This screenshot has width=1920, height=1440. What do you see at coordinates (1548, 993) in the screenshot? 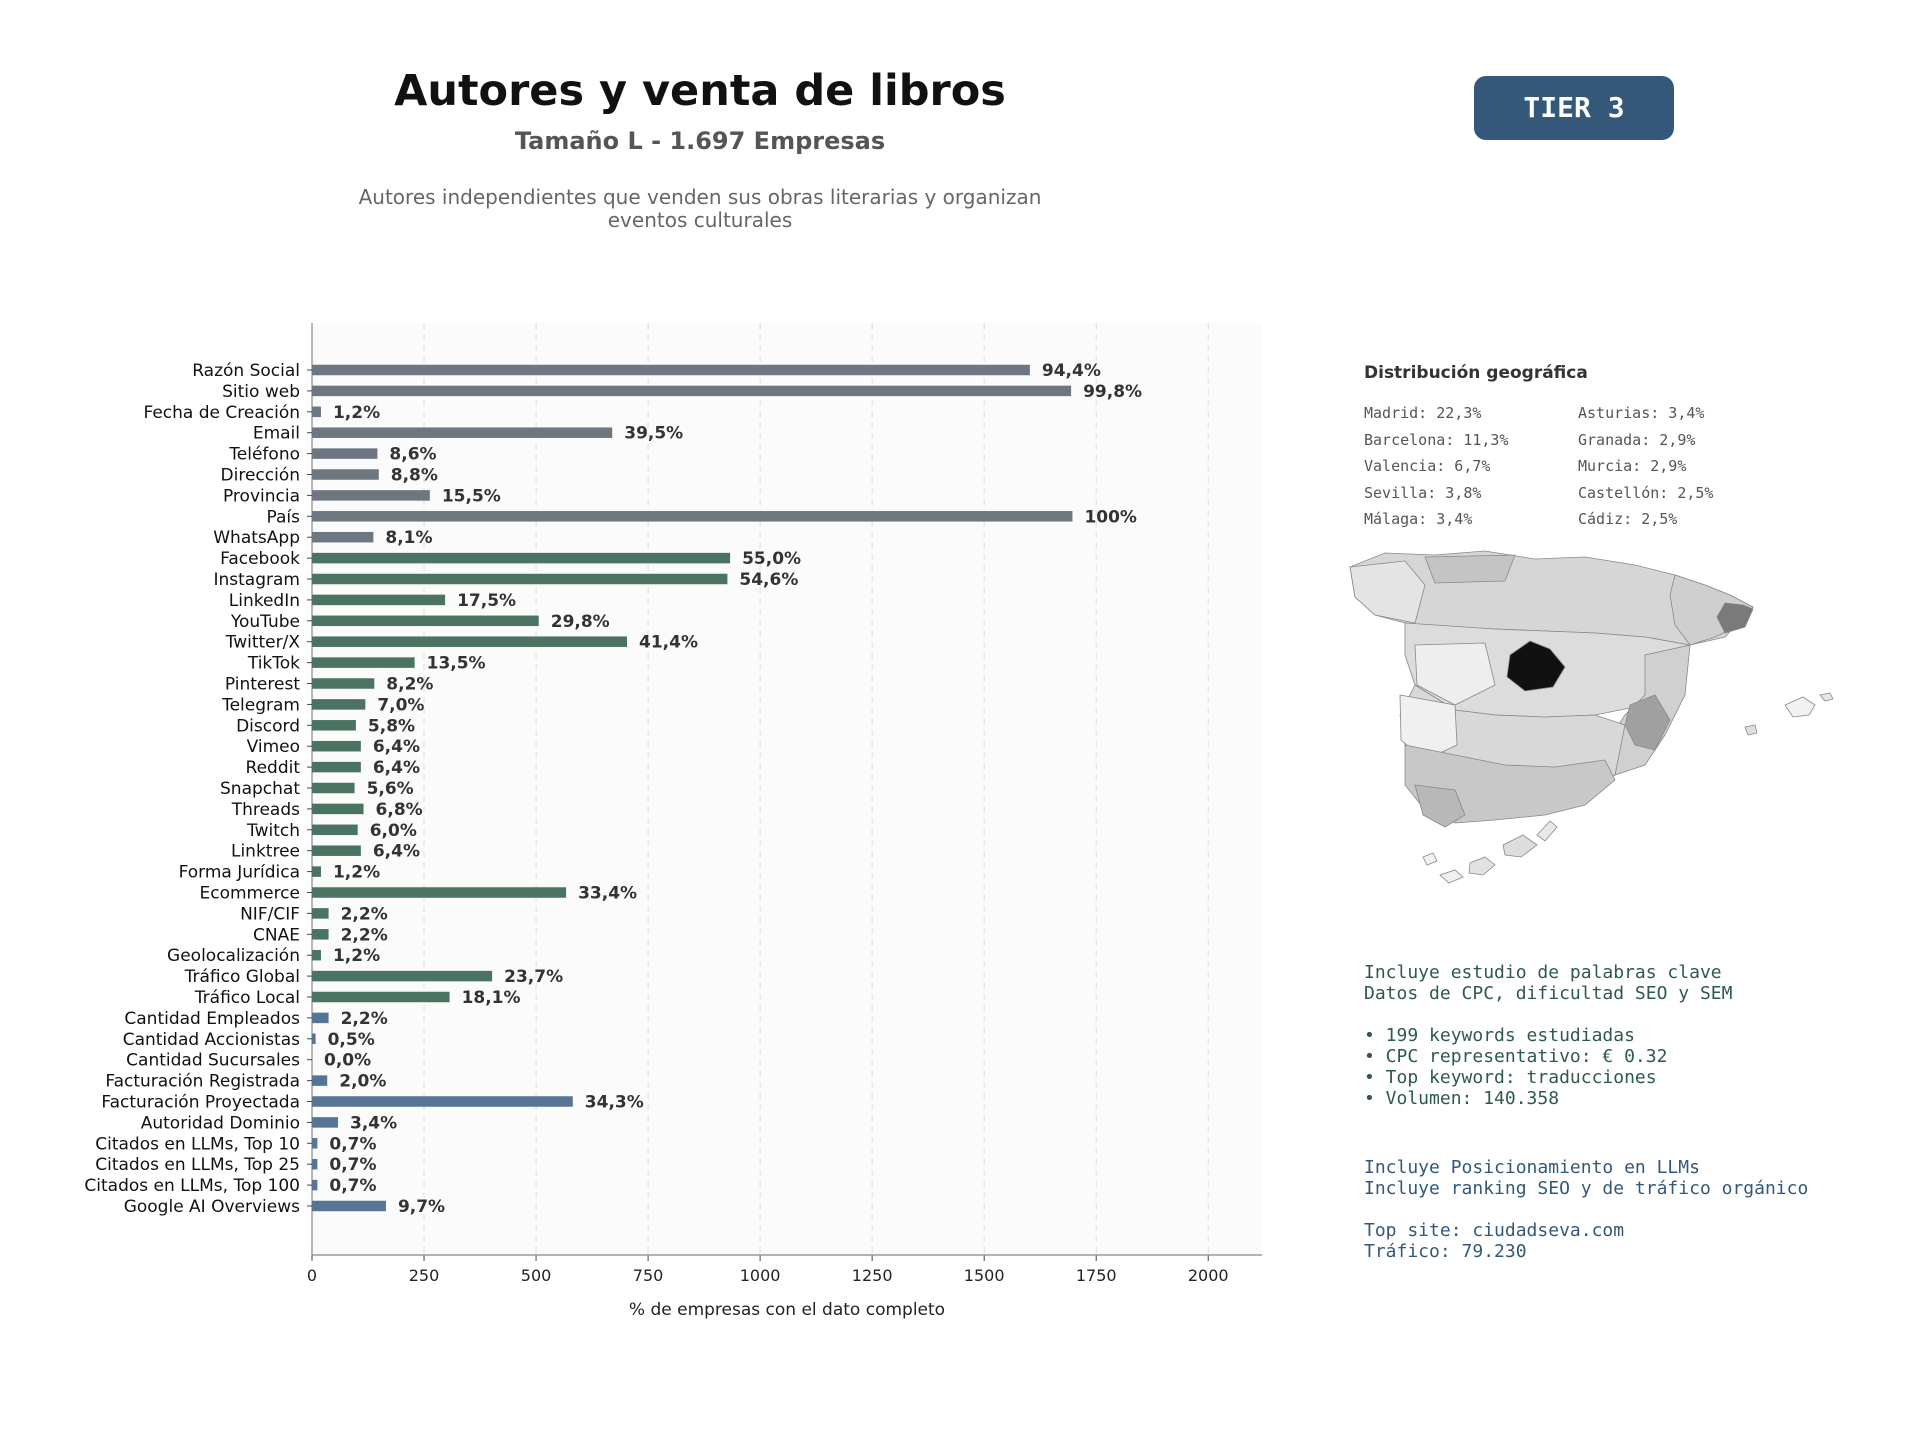
I see `keywords-line: Datos de CPC, dificultad SEO y SEM` at bounding box center [1548, 993].